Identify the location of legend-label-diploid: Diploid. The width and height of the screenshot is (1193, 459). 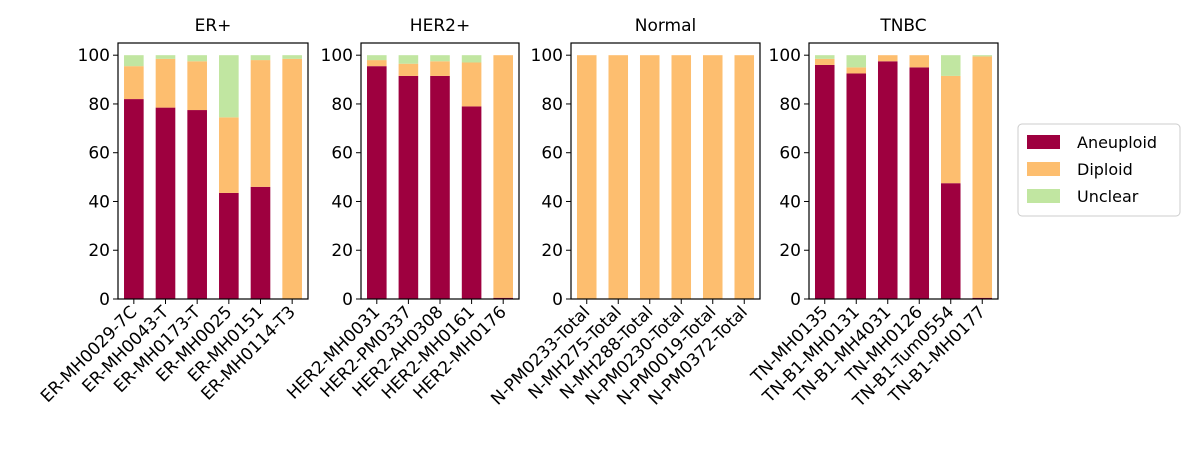
(1105, 169).